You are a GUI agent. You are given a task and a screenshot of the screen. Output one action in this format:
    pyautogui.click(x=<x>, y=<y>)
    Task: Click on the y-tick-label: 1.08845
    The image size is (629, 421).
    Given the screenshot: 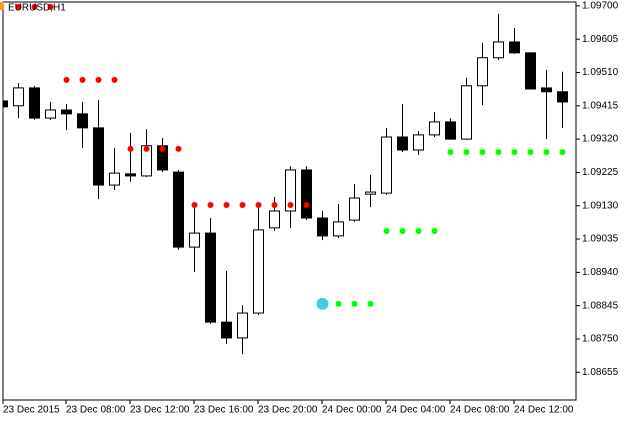 What is the action you would take?
    pyautogui.click(x=600, y=305)
    